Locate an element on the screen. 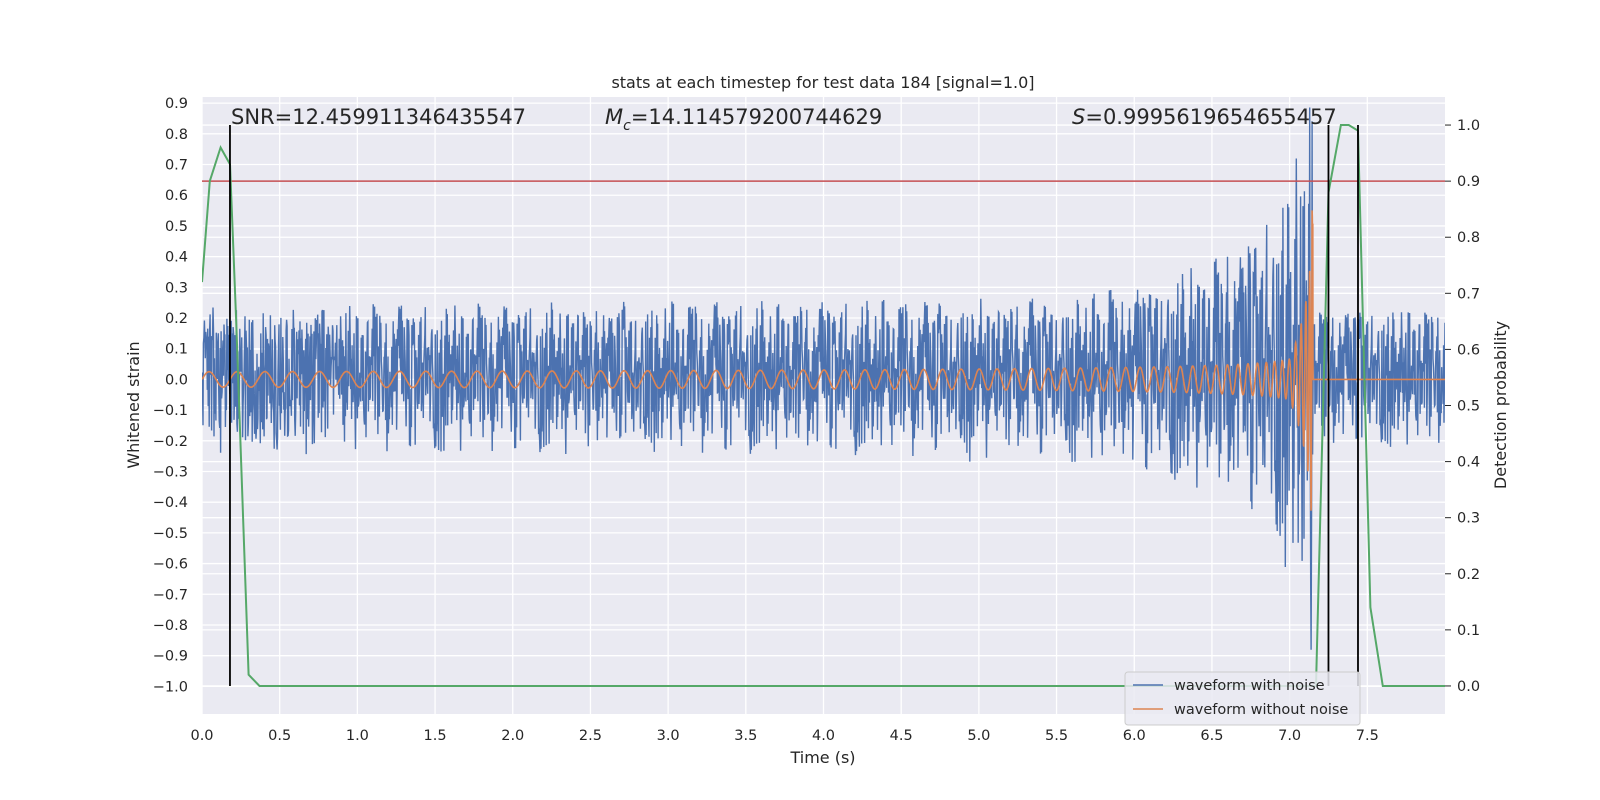 The height and width of the screenshot is (800, 1600). s-symbol: S is located at coordinates (1078, 117).